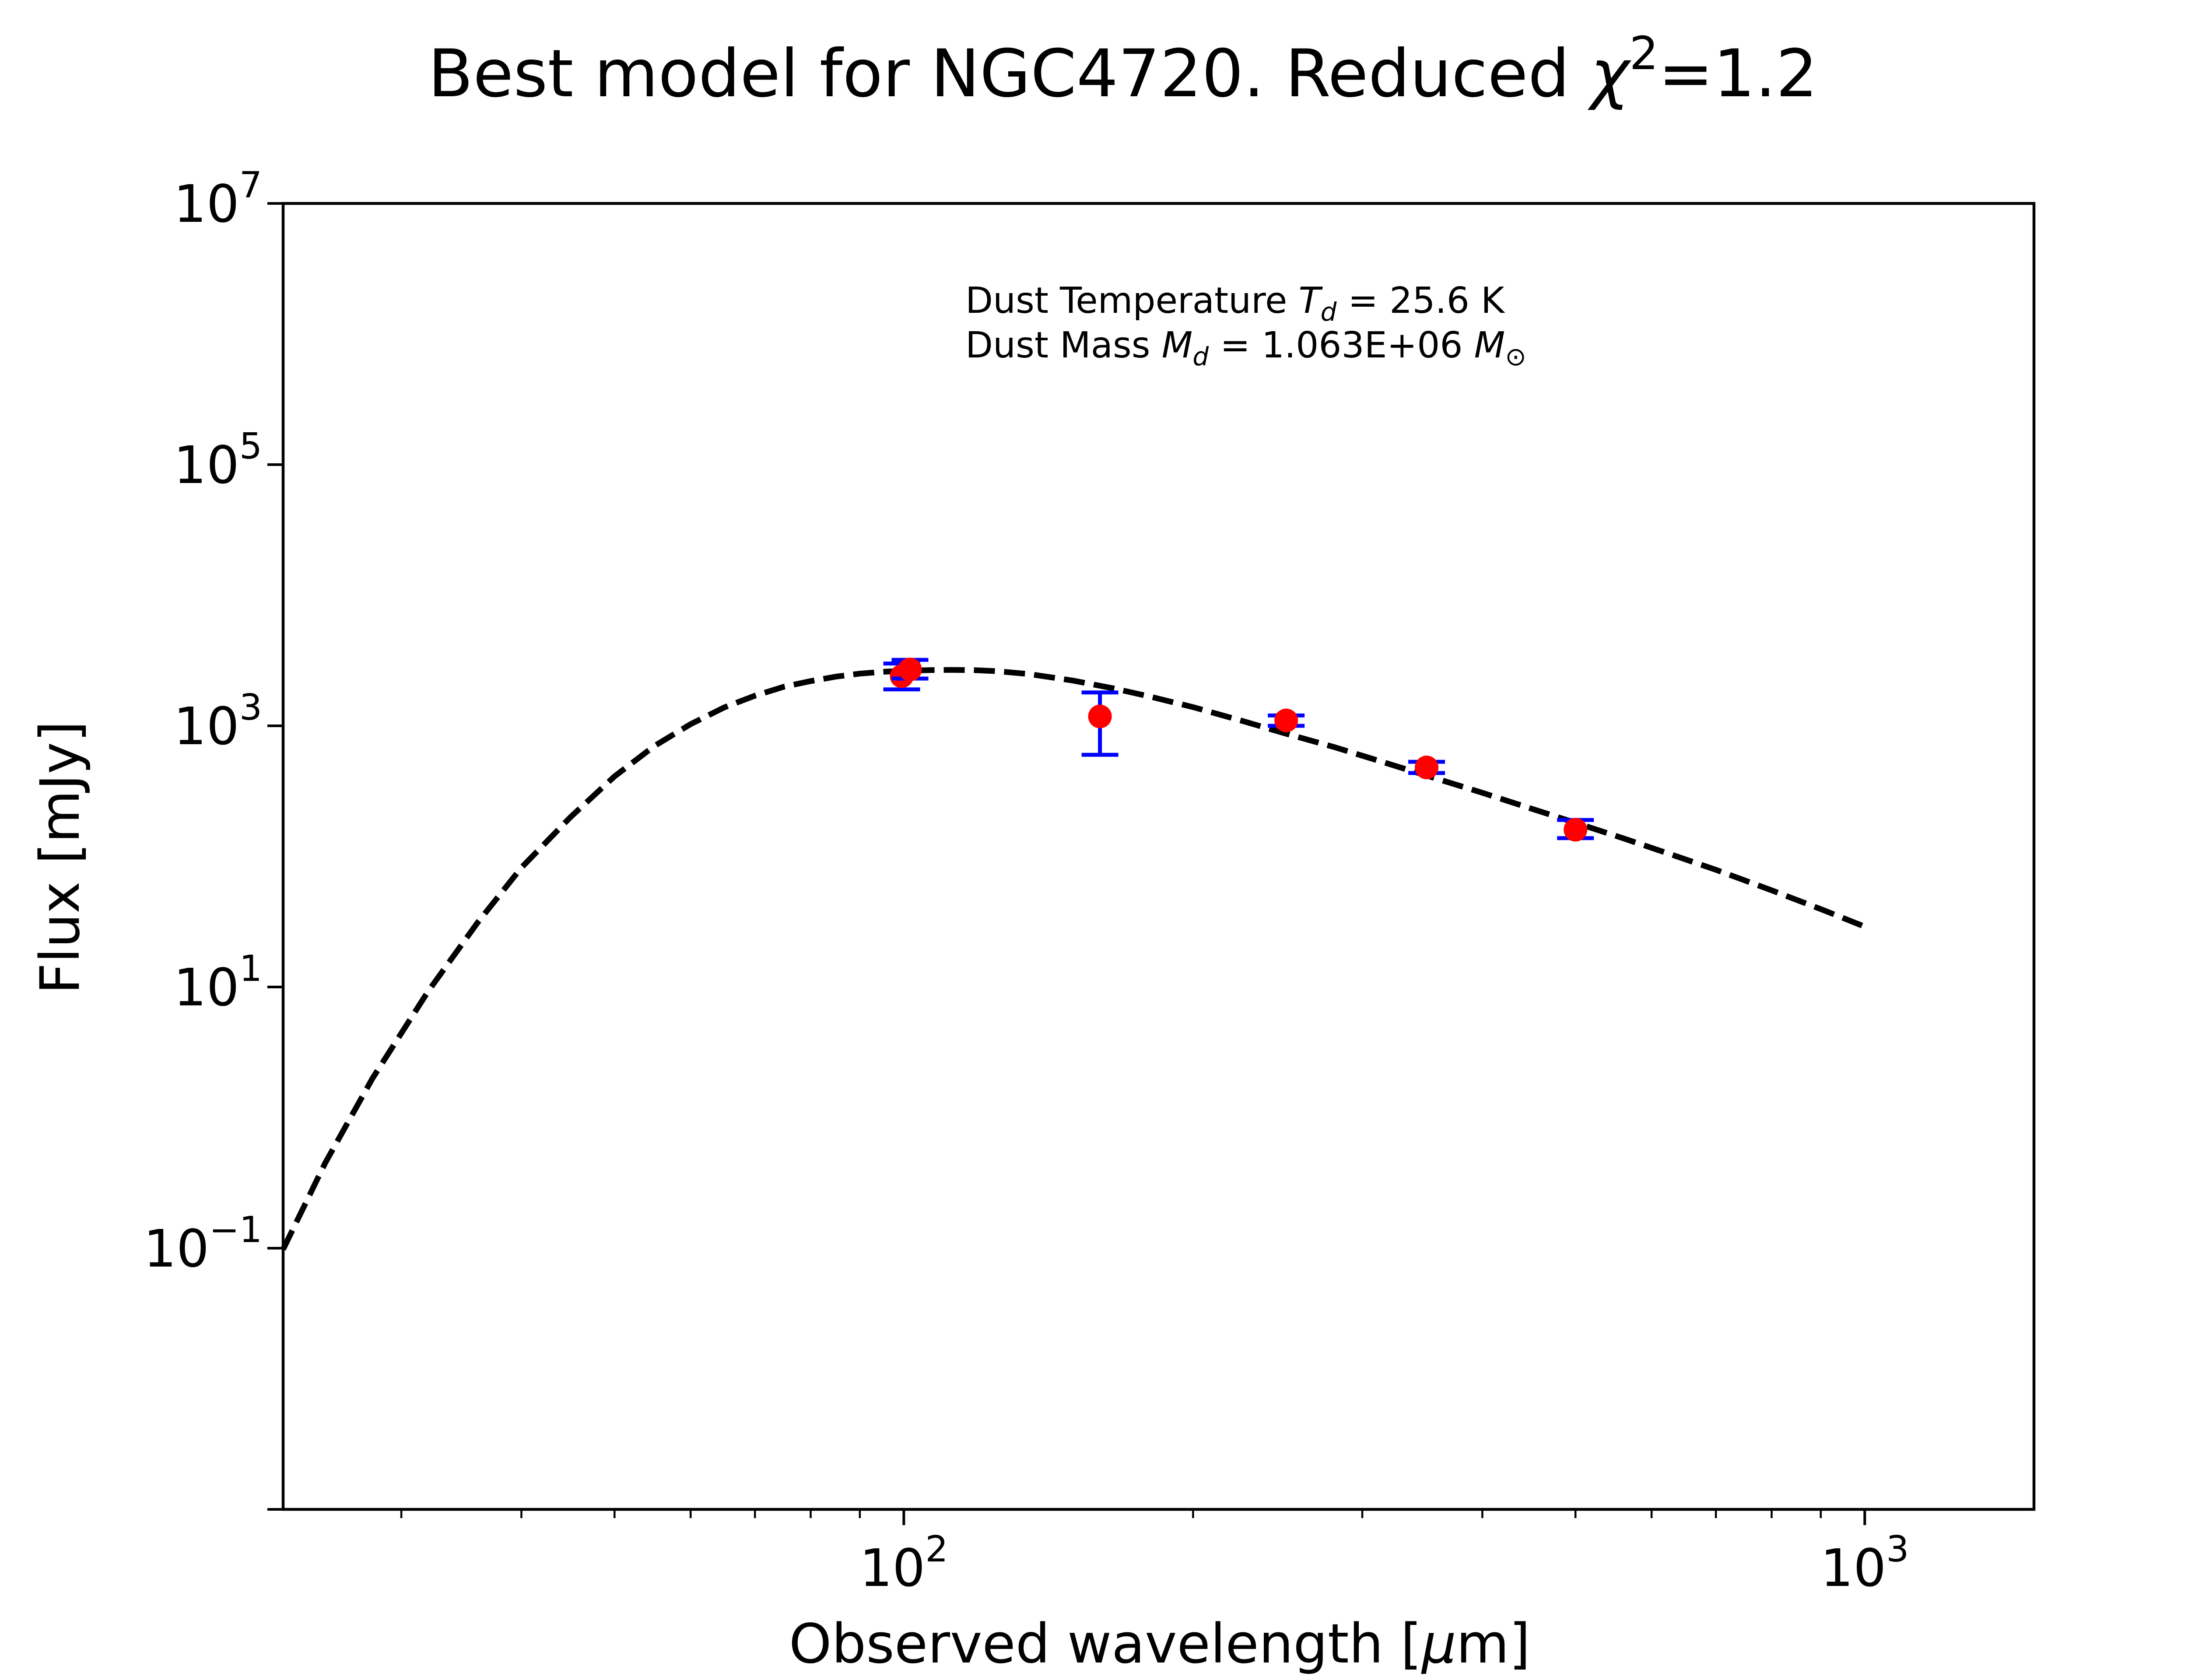 This screenshot has width=2188, height=1680. Describe the element at coordinates (1493, 1644) in the screenshot. I see `x-axis-label-suffix: m]` at that location.